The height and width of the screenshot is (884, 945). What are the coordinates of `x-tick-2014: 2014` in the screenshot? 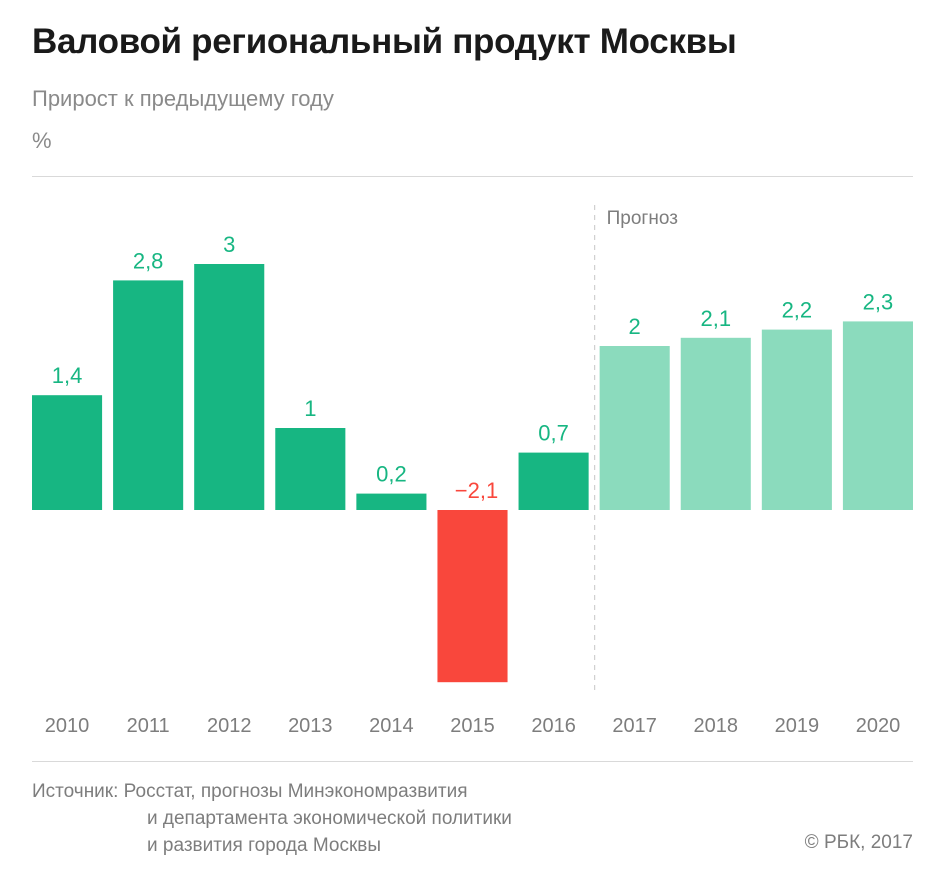 It's located at (391, 726).